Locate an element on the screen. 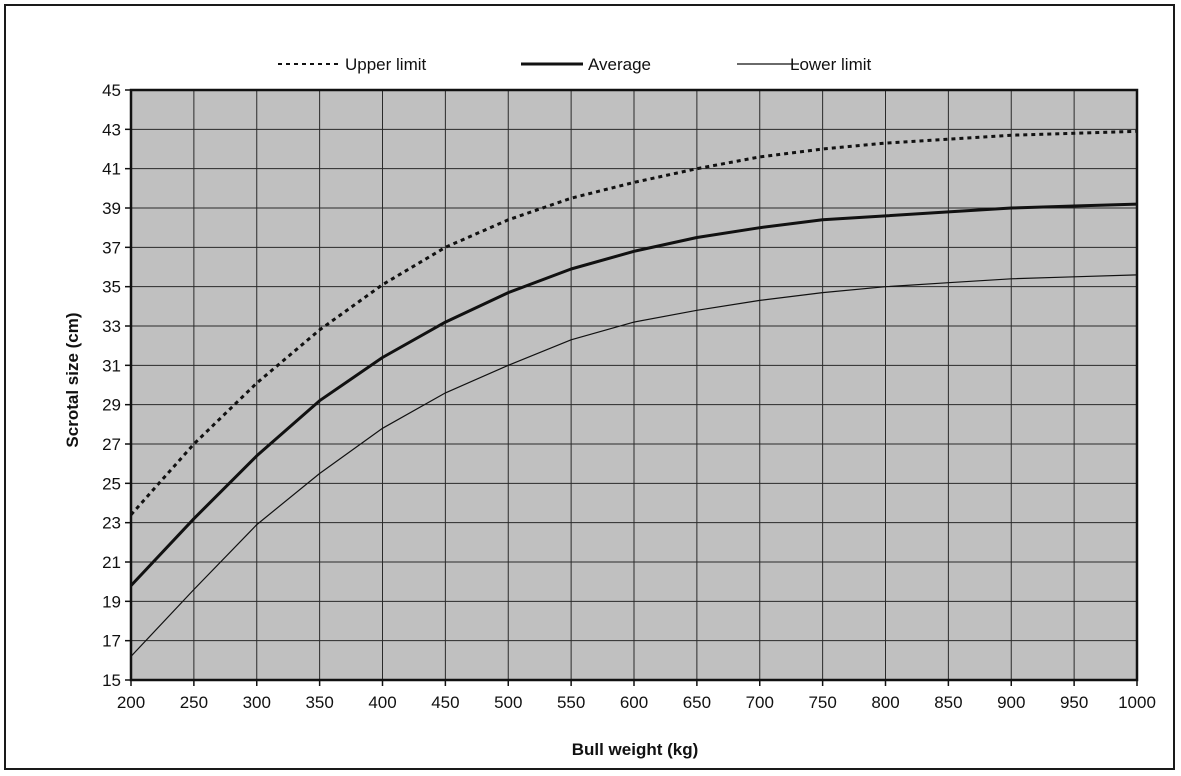  x-tick-label: 250 is located at coordinates (194, 702).